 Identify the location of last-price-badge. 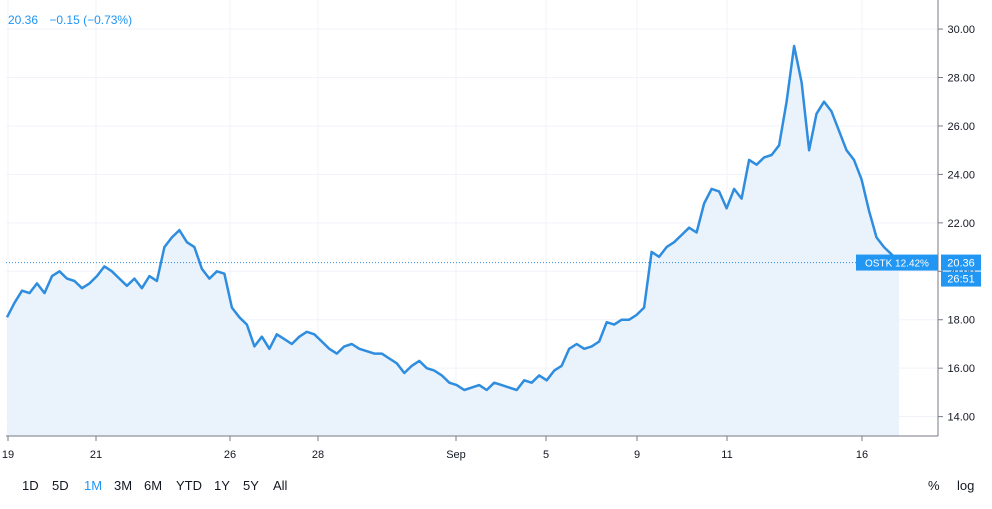
(961, 262).